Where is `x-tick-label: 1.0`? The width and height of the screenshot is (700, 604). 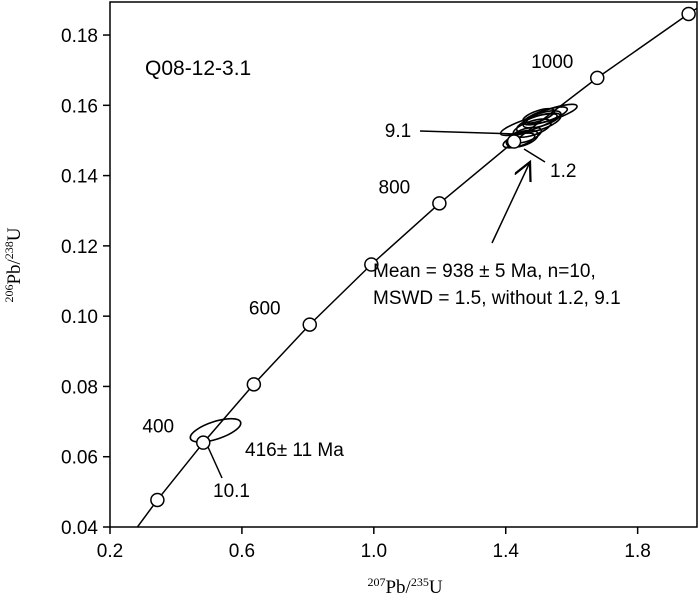
x-tick-label: 1.0 is located at coordinates (374, 551).